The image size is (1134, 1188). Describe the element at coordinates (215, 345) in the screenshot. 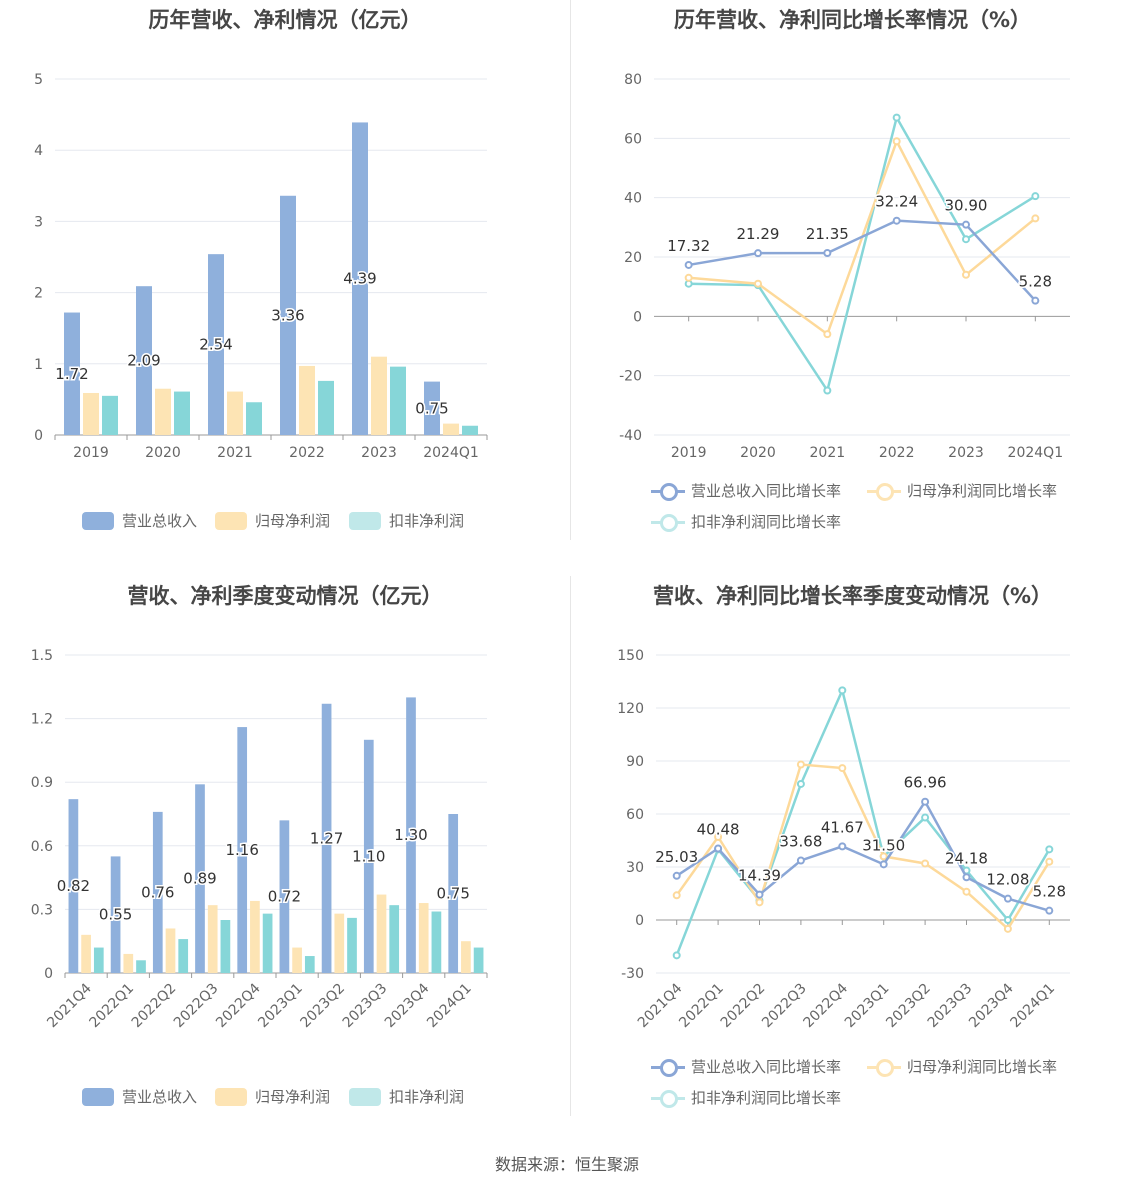

I see `data-label: 2.54` at that location.